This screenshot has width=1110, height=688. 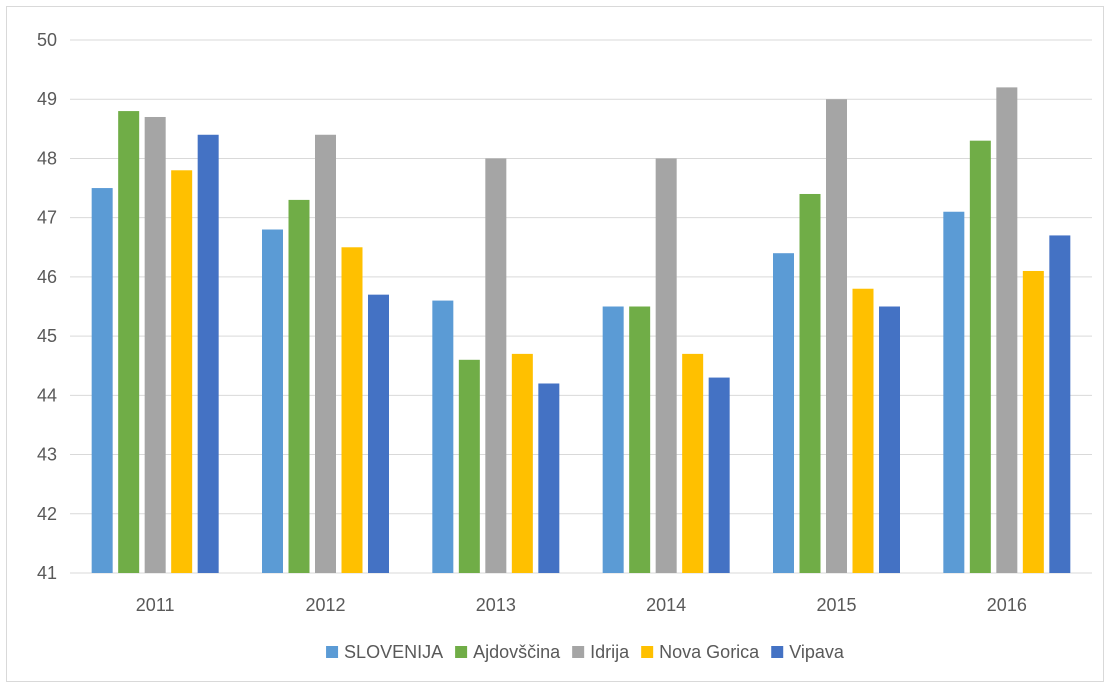 I want to click on bar-nova-gorica-2011, so click(x=182, y=372).